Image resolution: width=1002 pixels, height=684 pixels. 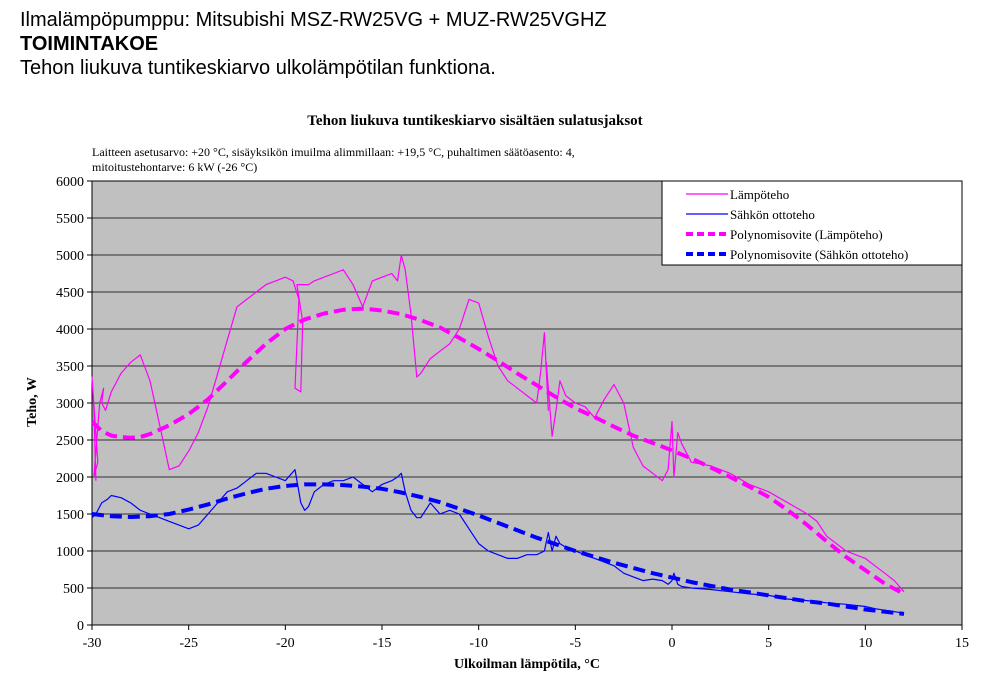 What do you see at coordinates (92, 643) in the screenshot?
I see `x-tick-label: -30` at bounding box center [92, 643].